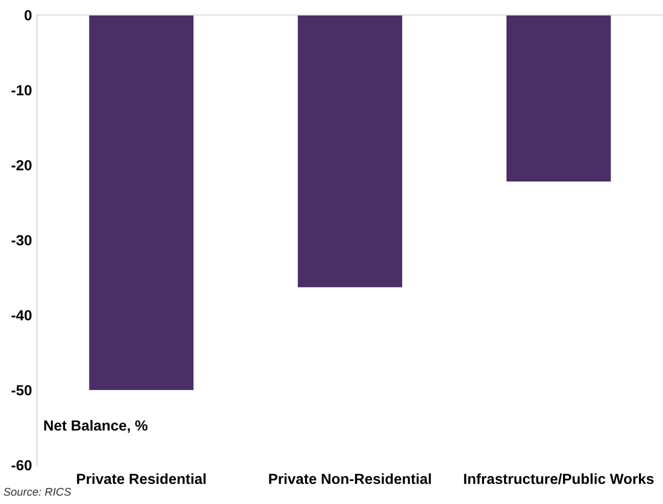  Describe the element at coordinates (22, 315) in the screenshot. I see `y-tick-label: -40` at that location.